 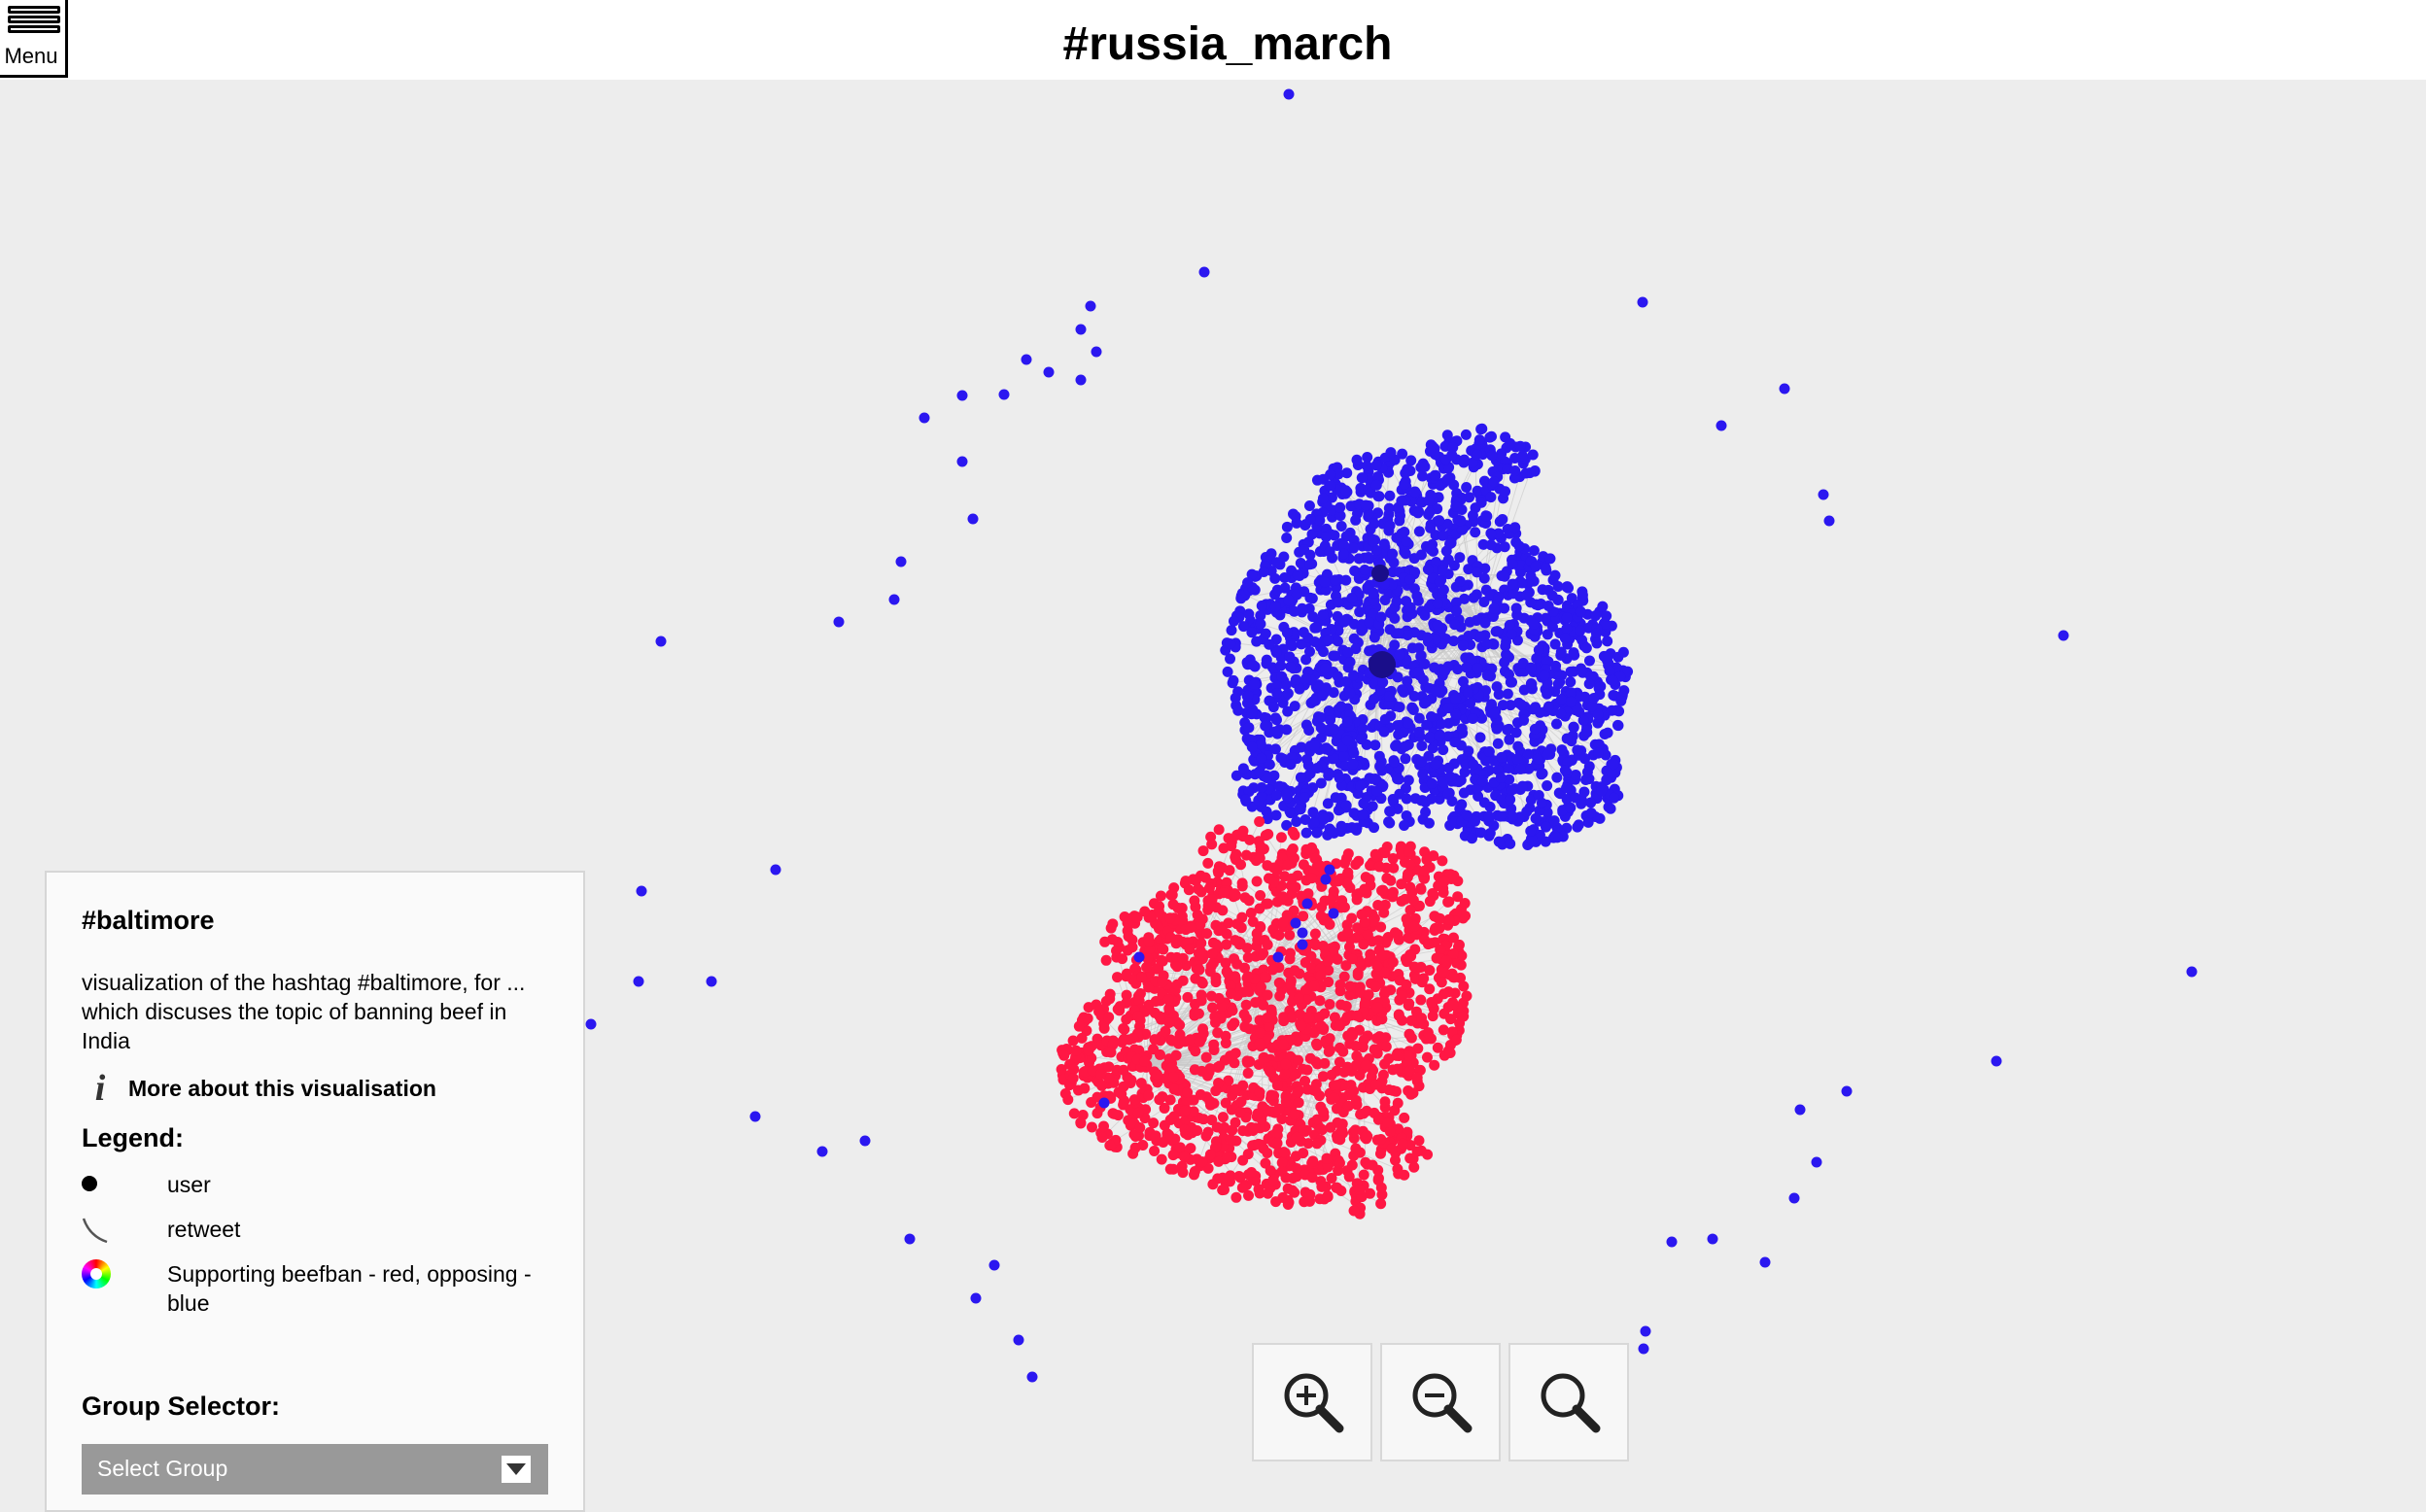 What do you see at coordinates (1312, 1402) in the screenshot?
I see `zoom-in-button` at bounding box center [1312, 1402].